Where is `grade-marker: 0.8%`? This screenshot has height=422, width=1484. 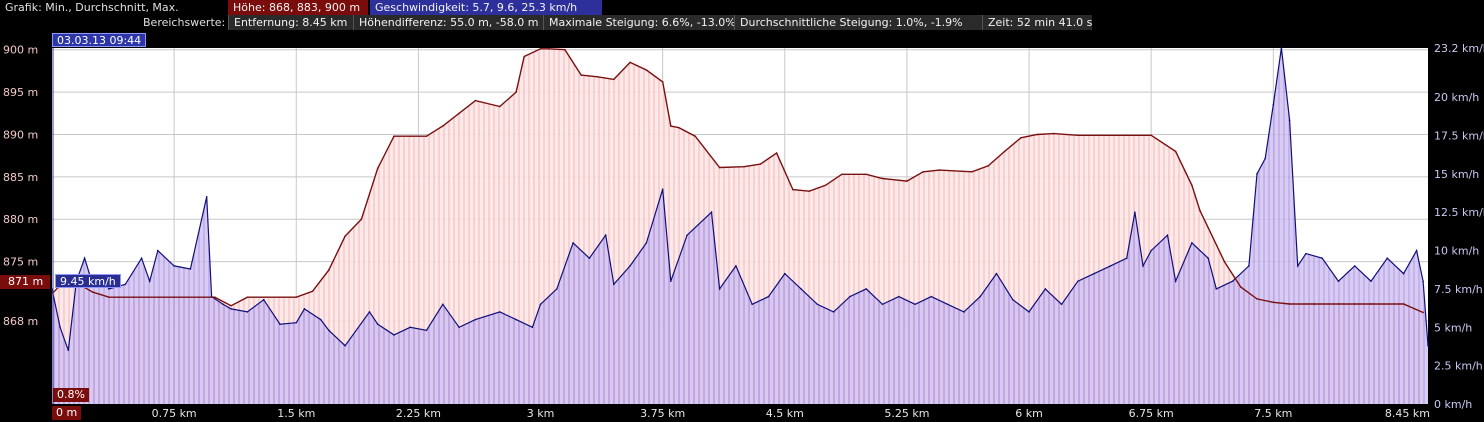
grade-marker: 0.8% is located at coordinates (71, 395).